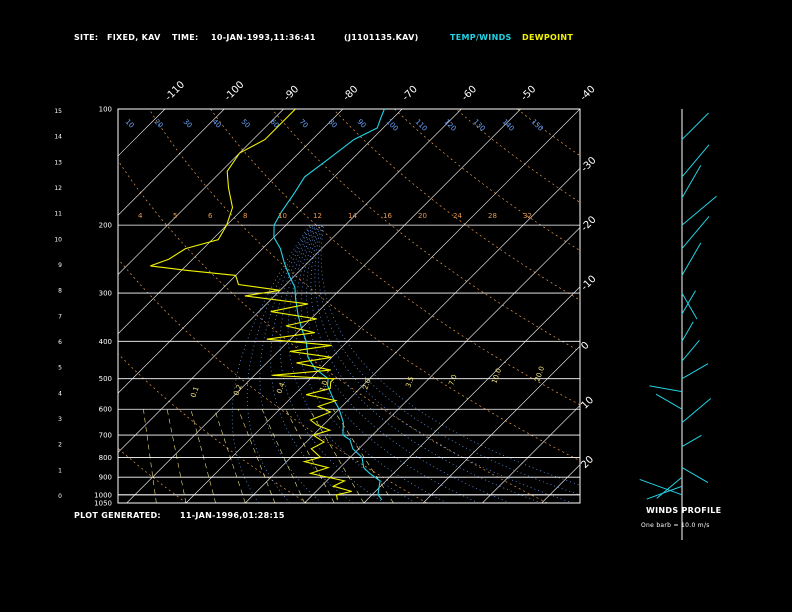 This screenshot has width=792, height=612. I want to click on mixing-ratio-label: 0.1, so click(194, 391).